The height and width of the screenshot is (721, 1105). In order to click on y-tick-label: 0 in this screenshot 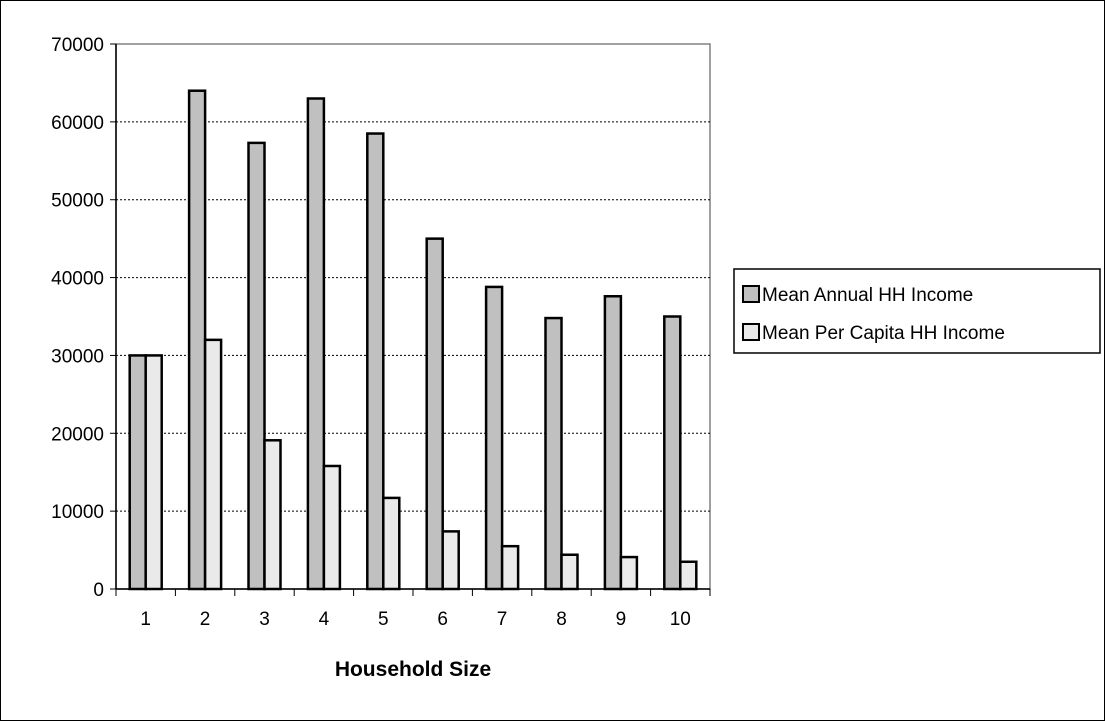, I will do `click(98, 590)`.